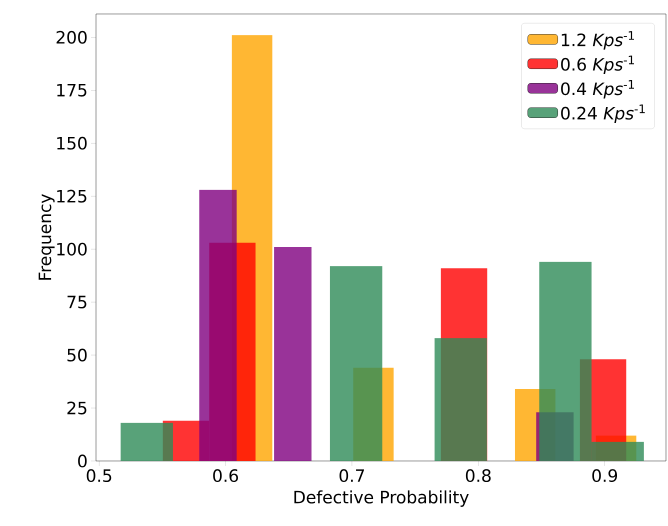  What do you see at coordinates (225, 475) in the screenshot?
I see `x-tick-label: 0.6` at bounding box center [225, 475].